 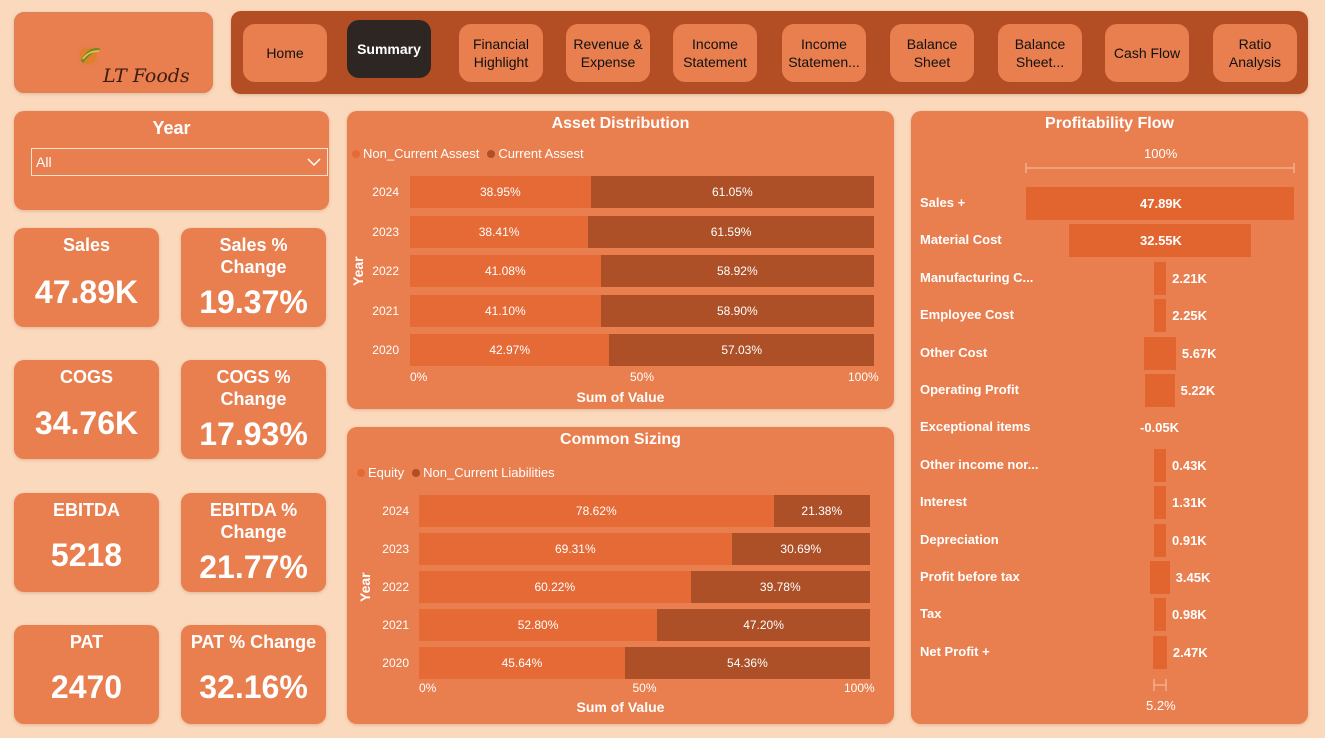 What do you see at coordinates (863, 377) in the screenshot?
I see `x-tick-label: 100%` at bounding box center [863, 377].